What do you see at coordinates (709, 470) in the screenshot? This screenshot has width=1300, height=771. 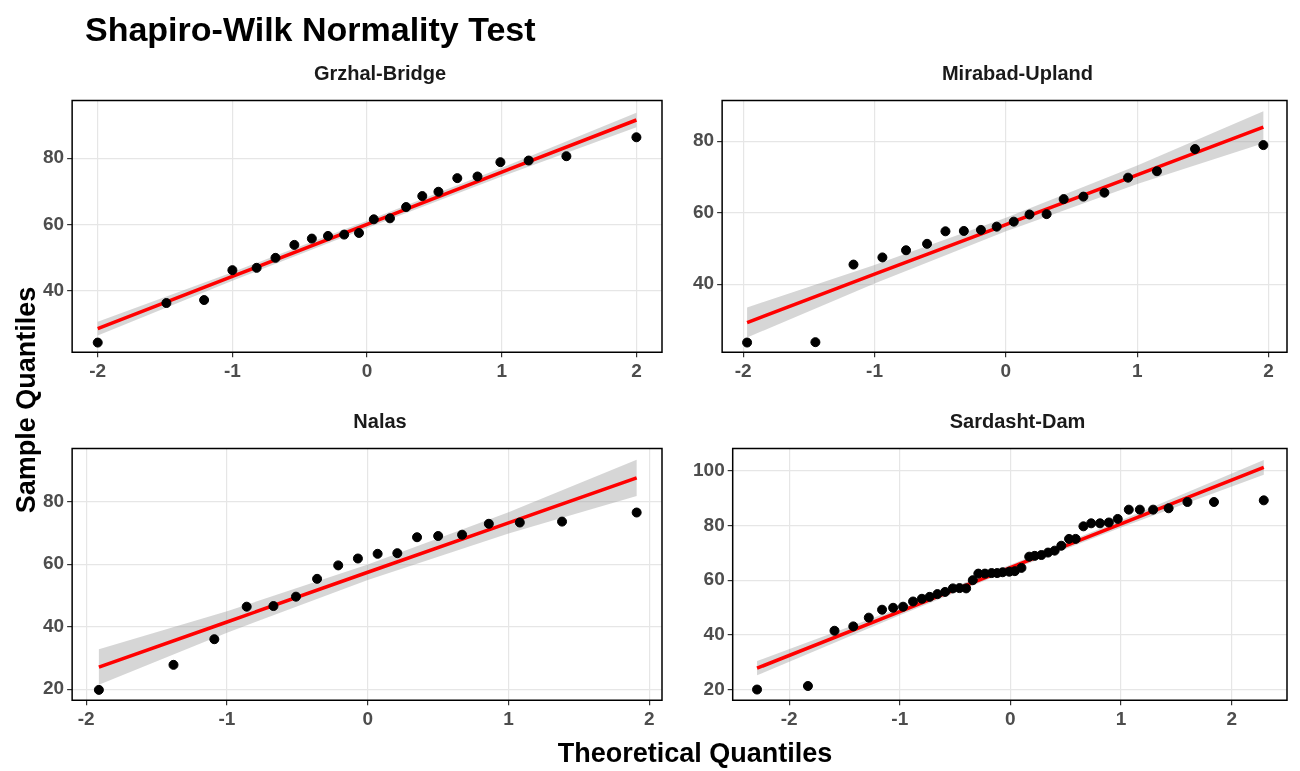 I see `y-tick-label: 100` at bounding box center [709, 470].